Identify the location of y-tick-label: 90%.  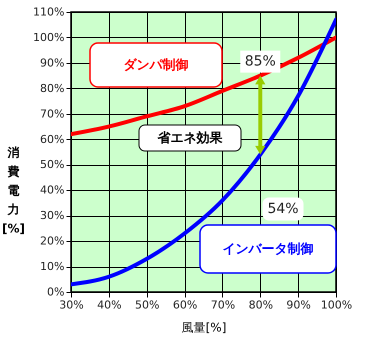
(52, 63).